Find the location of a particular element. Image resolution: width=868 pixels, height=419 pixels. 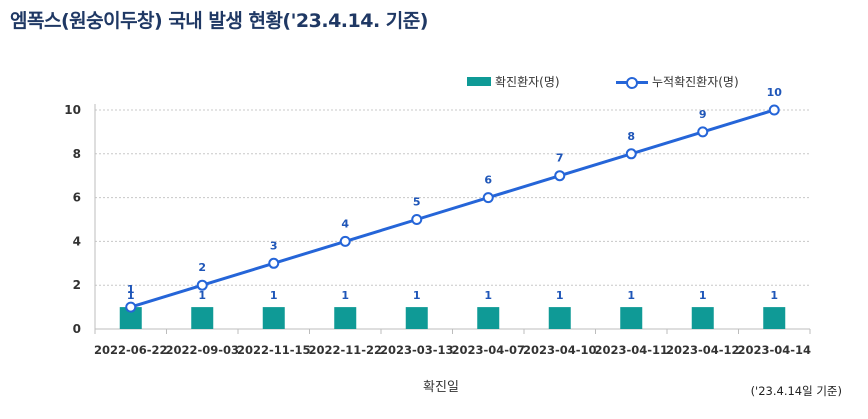

legend-line-marker is located at coordinates (632, 83).